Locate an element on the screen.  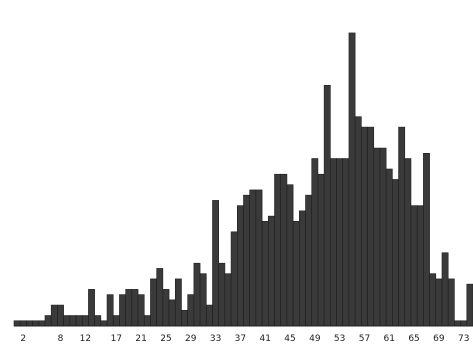
x-tick-label-41: 41 is located at coordinates (264, 339).